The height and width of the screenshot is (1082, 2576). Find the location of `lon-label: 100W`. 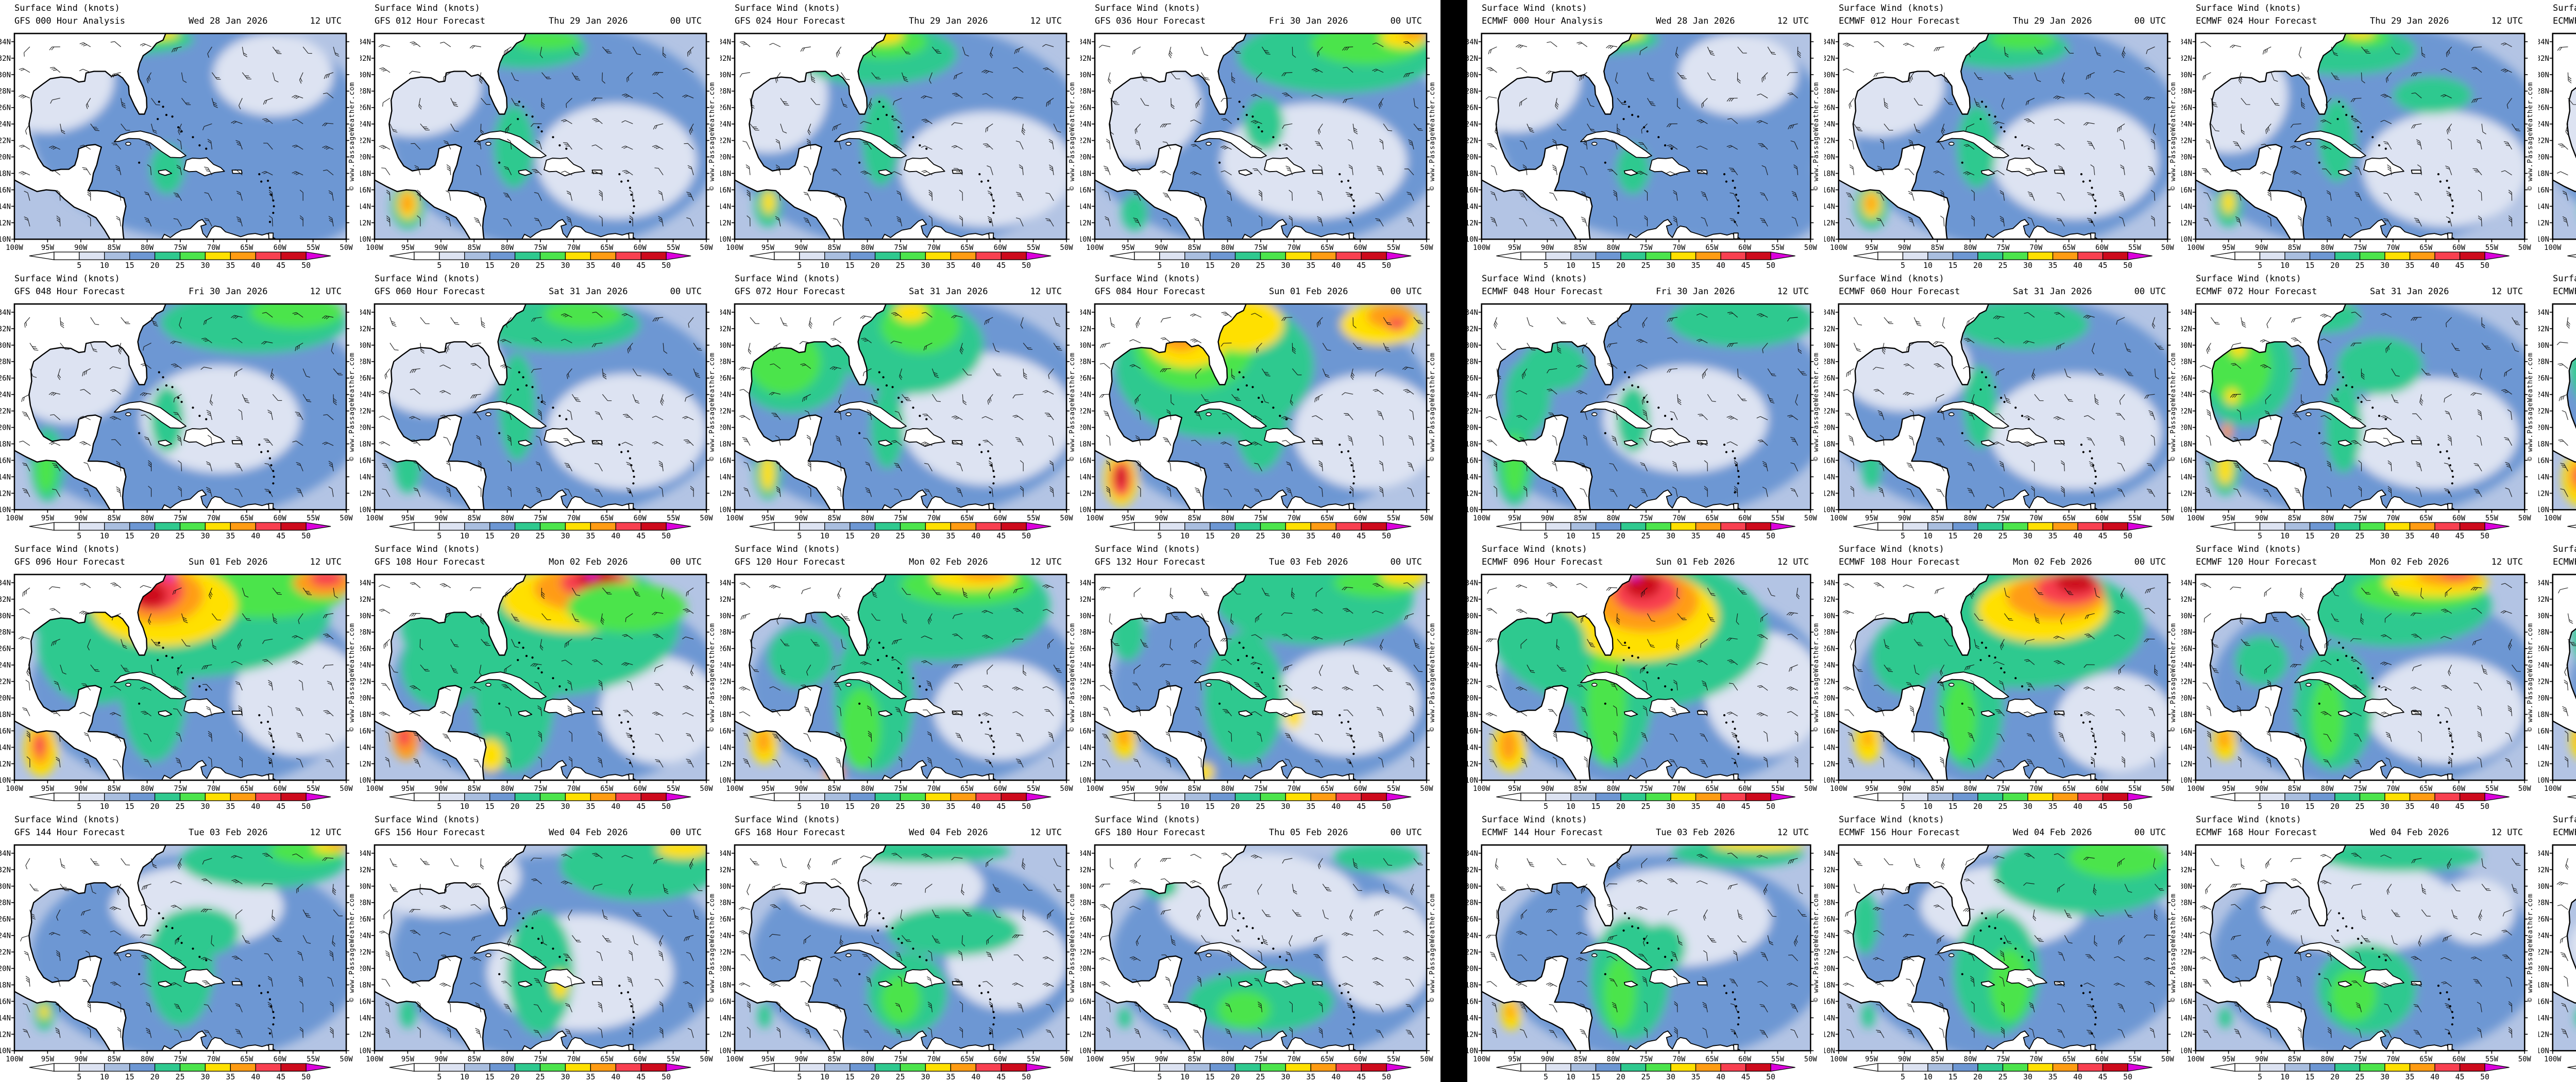

lon-label: 100W is located at coordinates (734, 248).